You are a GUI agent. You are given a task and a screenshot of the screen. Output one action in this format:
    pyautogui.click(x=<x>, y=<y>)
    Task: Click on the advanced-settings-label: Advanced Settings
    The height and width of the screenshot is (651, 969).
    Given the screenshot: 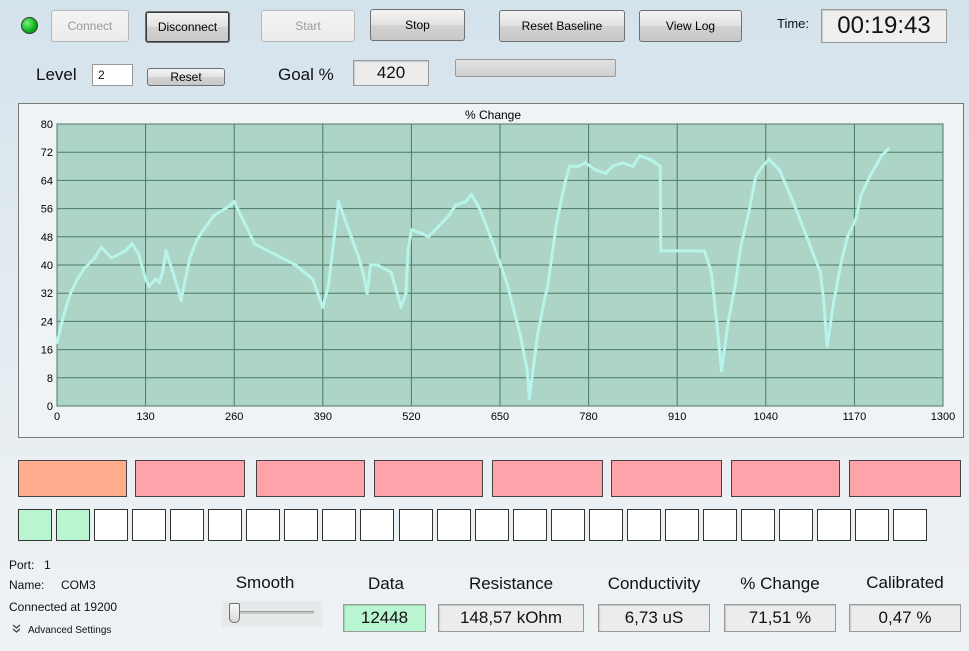 What is the action you would take?
    pyautogui.click(x=70, y=630)
    